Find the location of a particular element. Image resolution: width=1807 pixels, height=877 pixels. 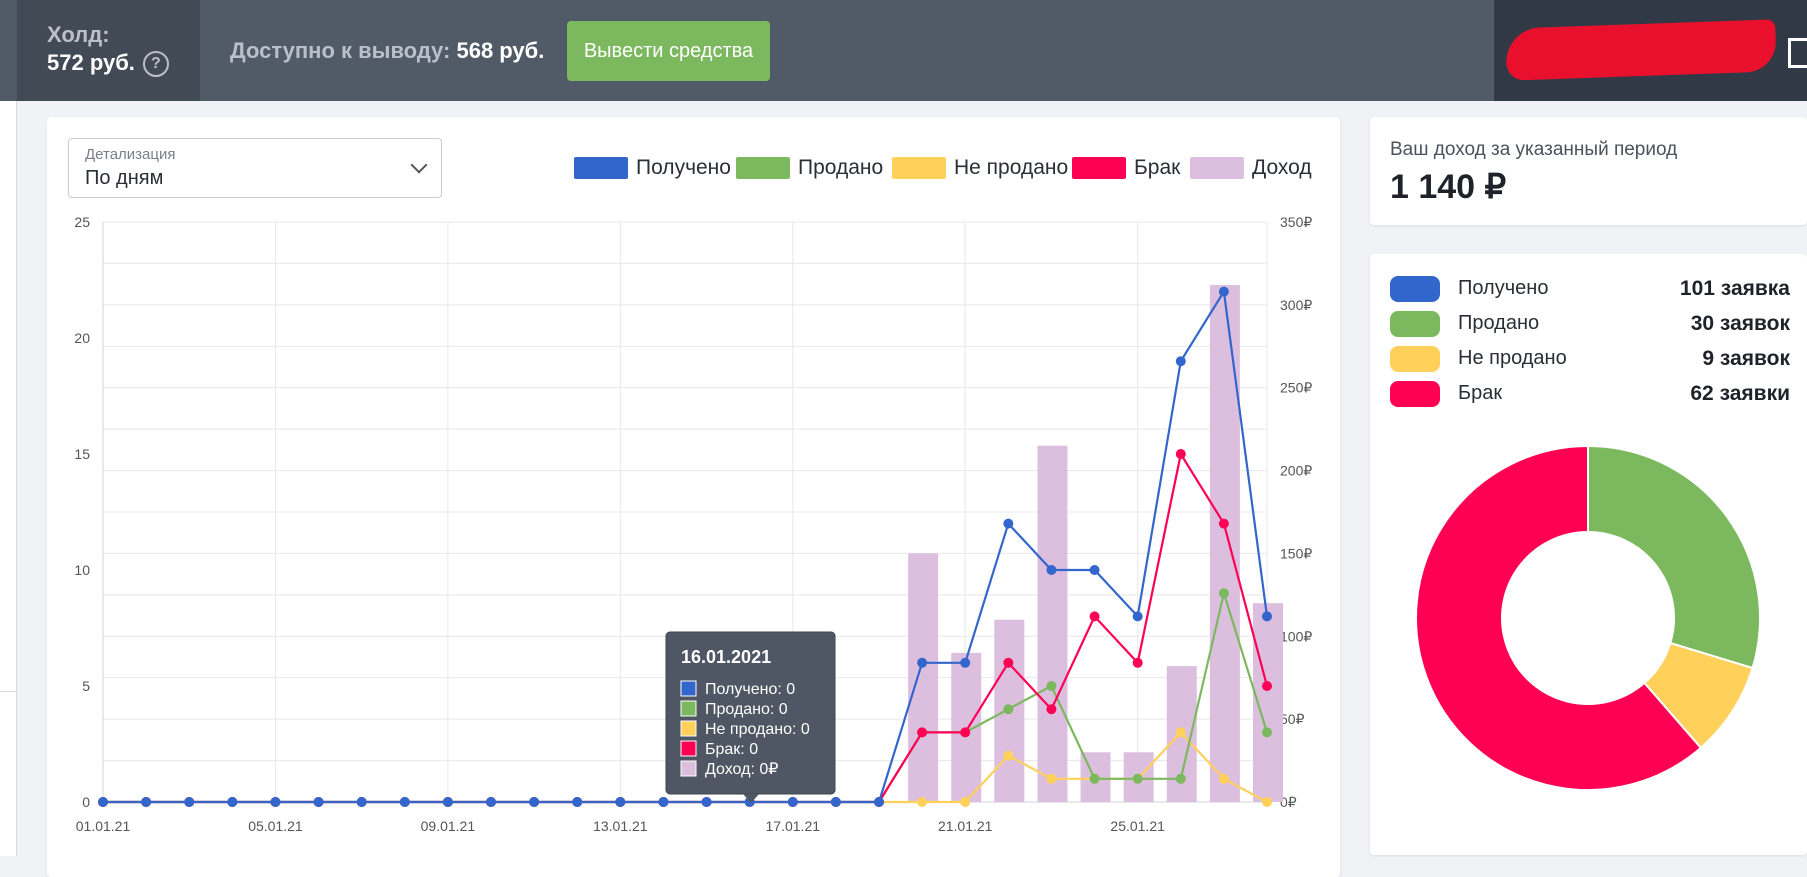

legend-item-defect: Брак is located at coordinates (1126, 168).